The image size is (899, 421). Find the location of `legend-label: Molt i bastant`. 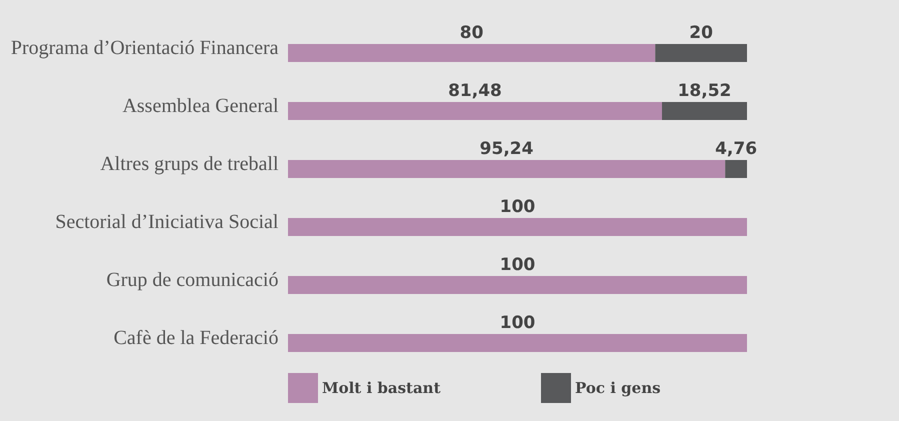

legend-label: Molt i bastant is located at coordinates (381, 388).